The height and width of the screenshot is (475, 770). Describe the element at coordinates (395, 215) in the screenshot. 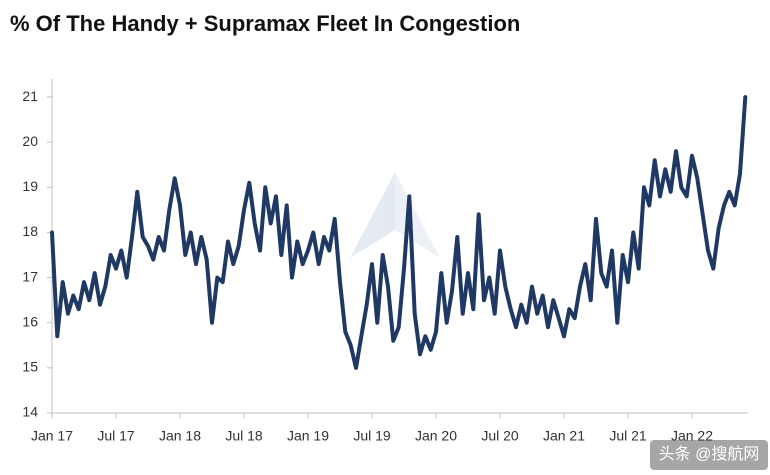

I see `logo` at that location.